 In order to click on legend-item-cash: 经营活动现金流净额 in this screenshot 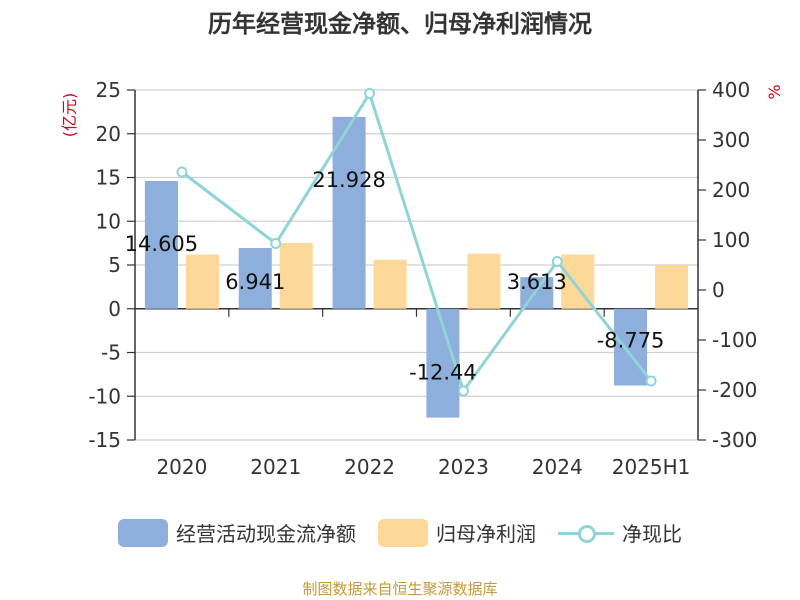, I will do `click(237, 532)`.